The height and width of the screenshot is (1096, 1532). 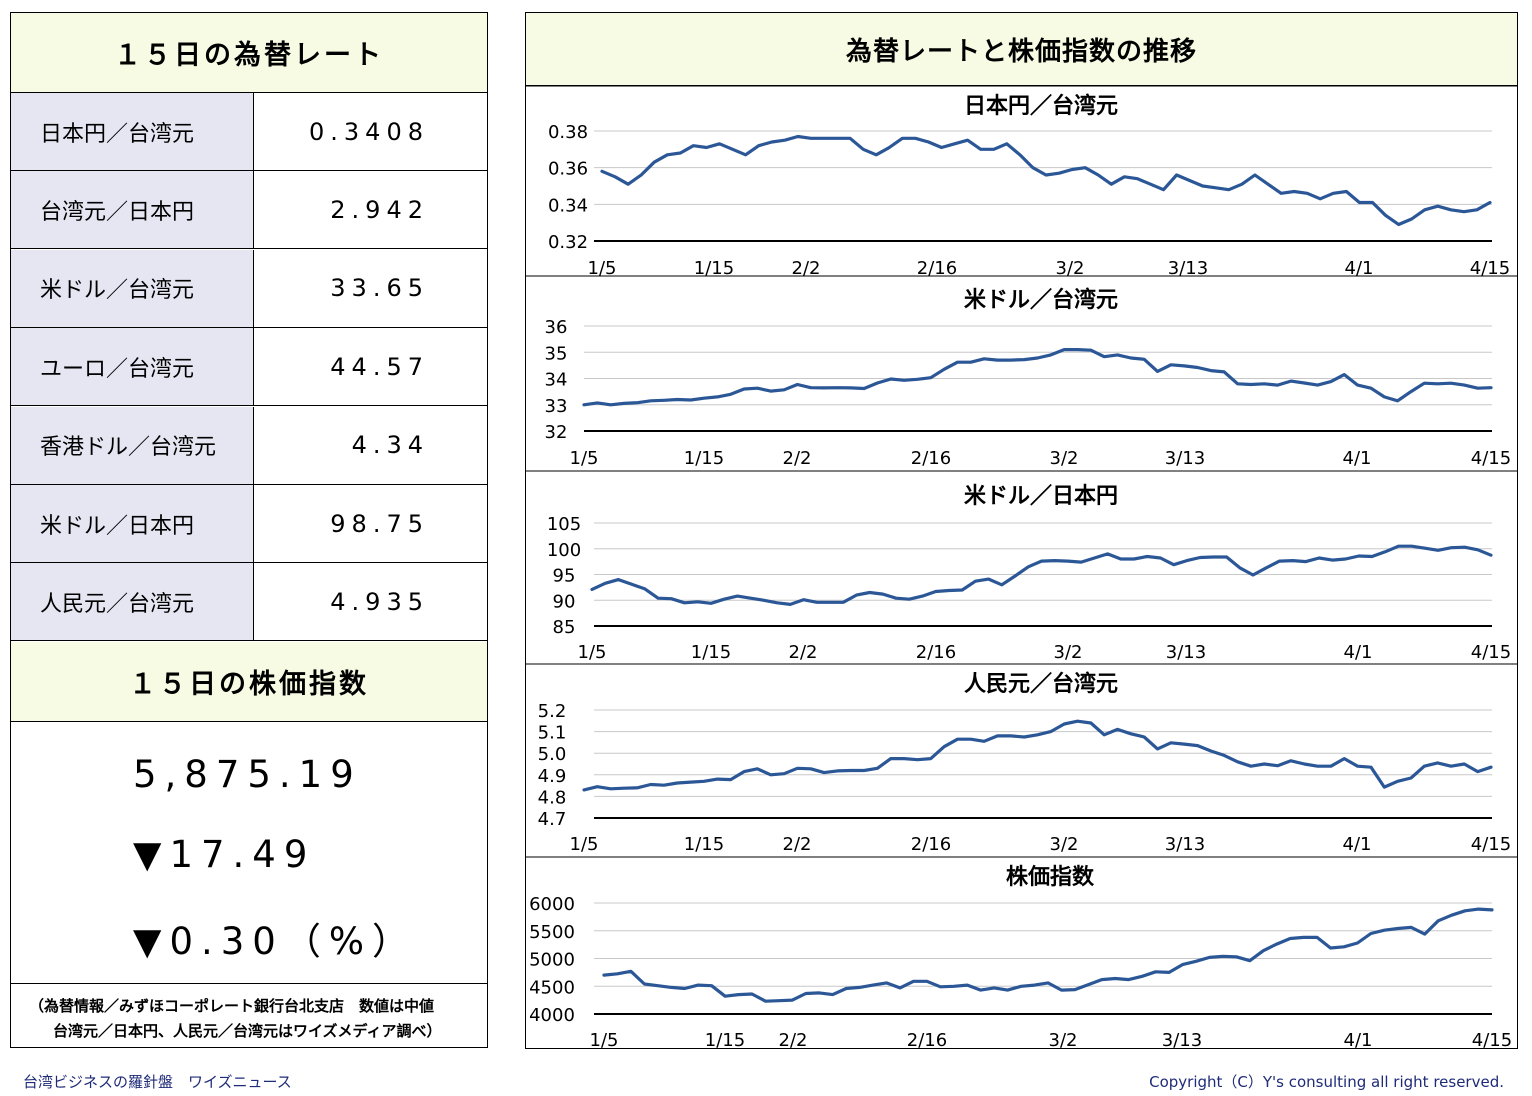 I want to click on y-tick-label: 95, so click(x=564, y=576).